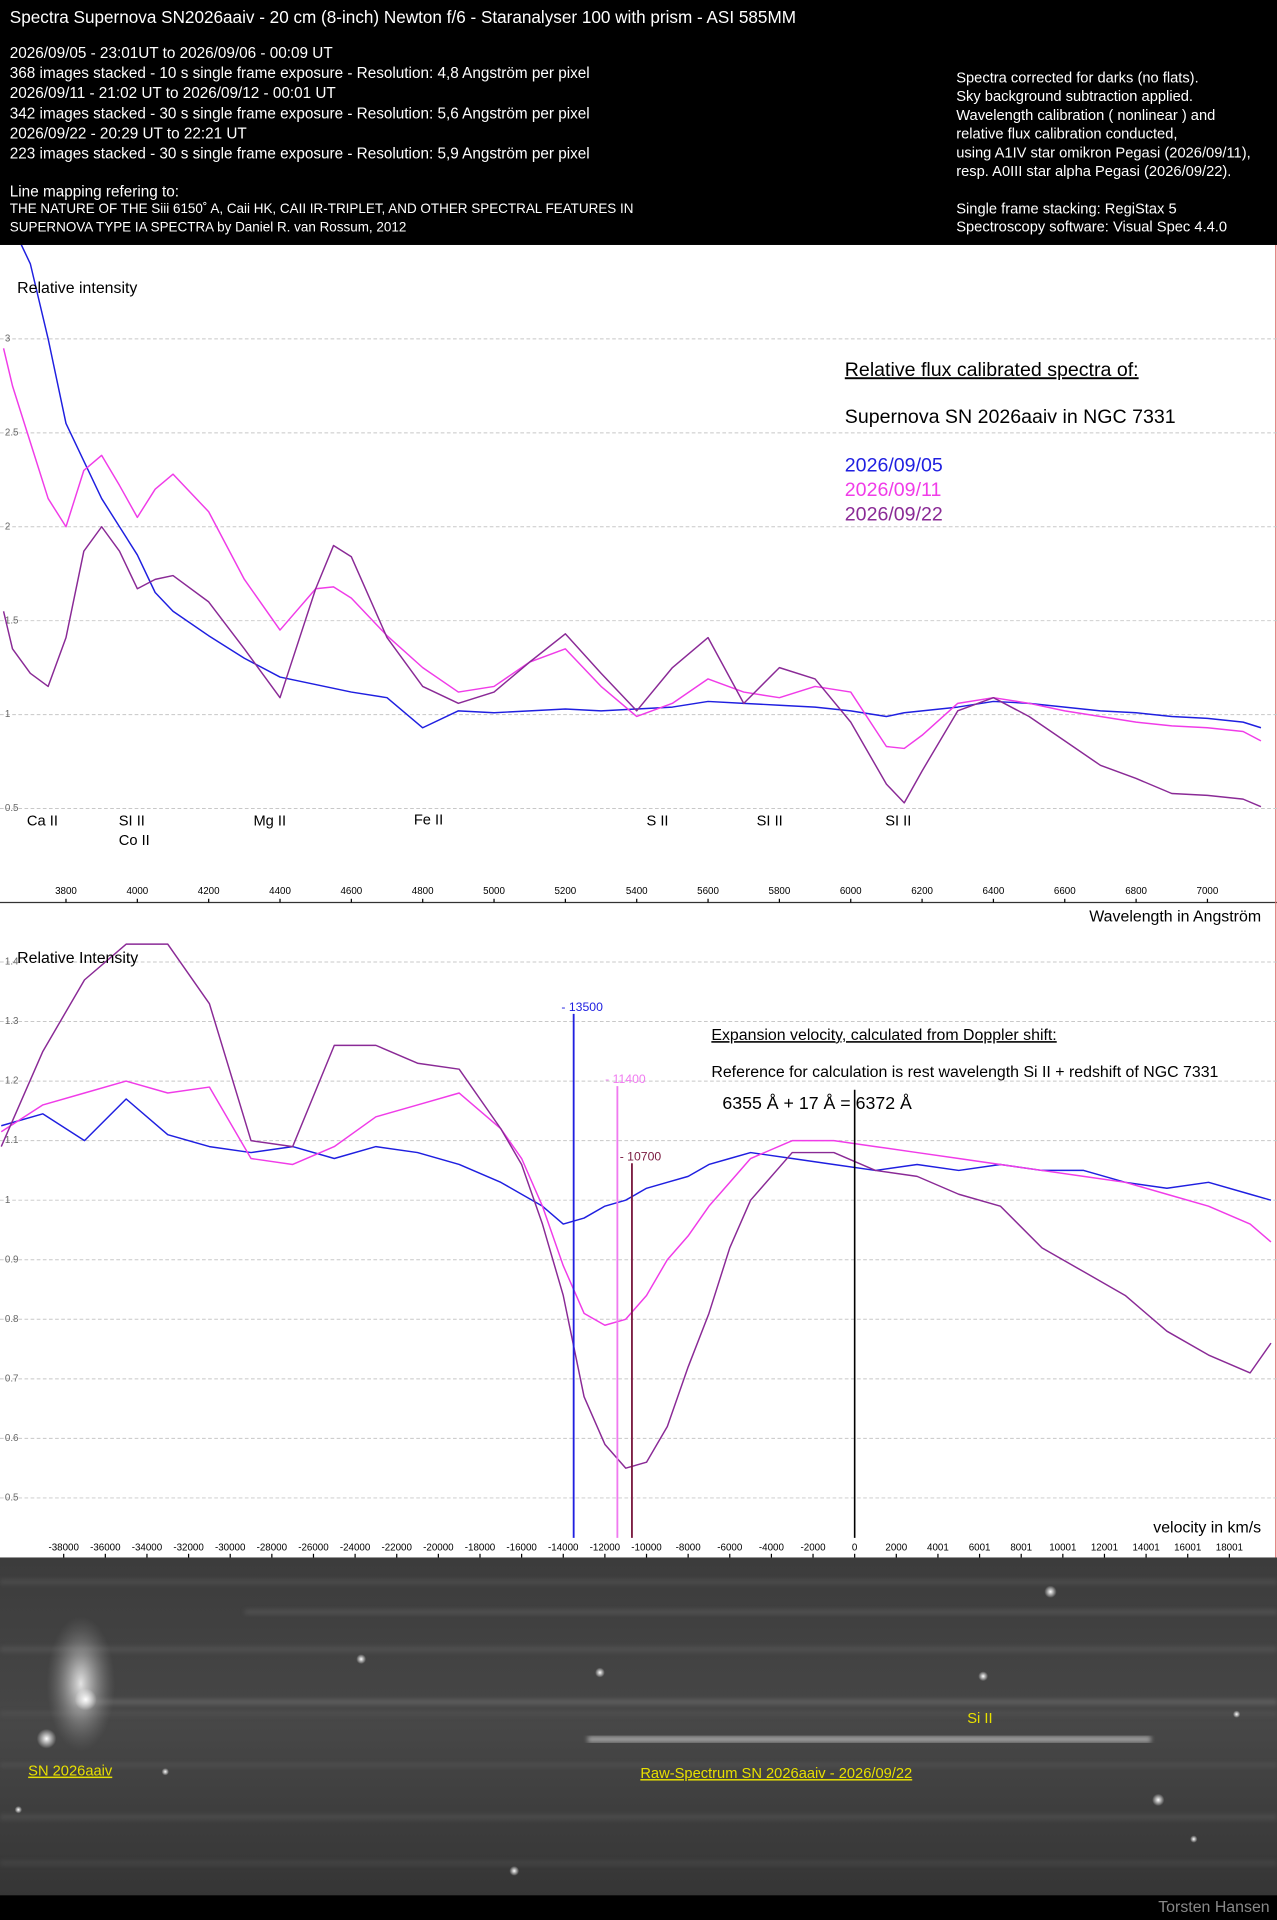 This screenshot has width=1277, height=1920. I want to click on x-tick-label: -24000, so click(355, 1547).